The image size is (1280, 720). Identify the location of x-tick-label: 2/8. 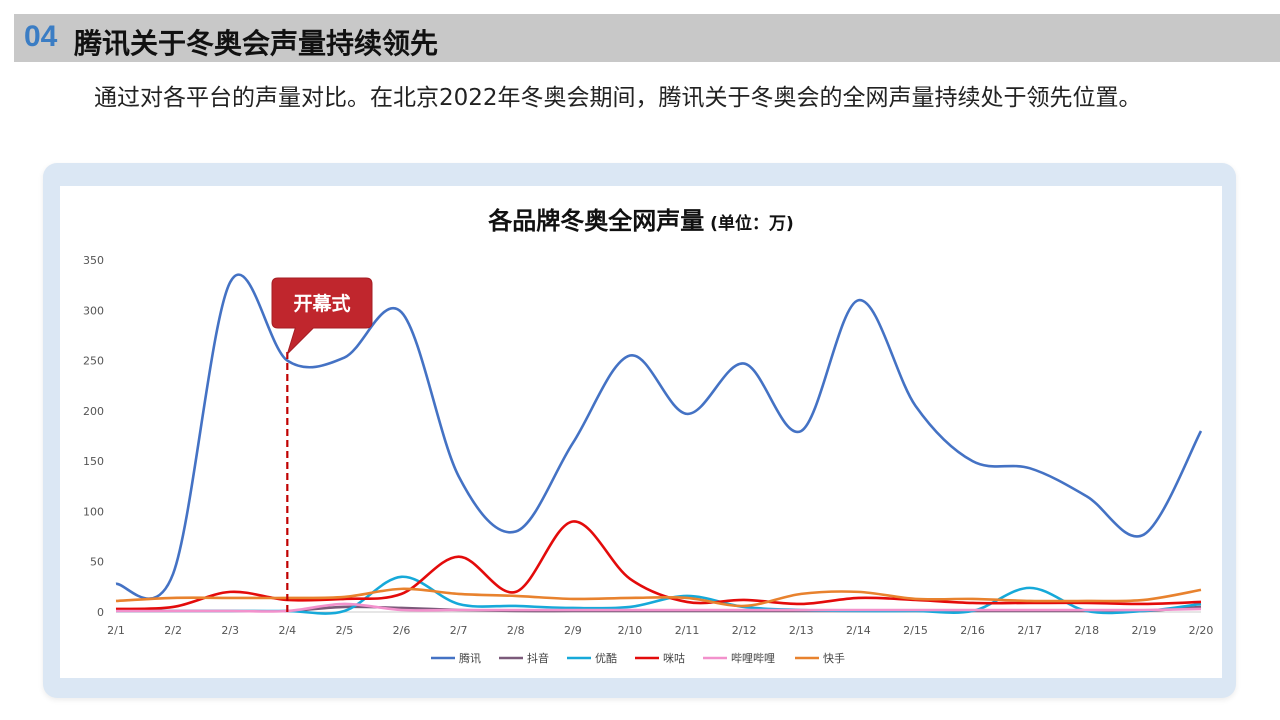
(516, 630).